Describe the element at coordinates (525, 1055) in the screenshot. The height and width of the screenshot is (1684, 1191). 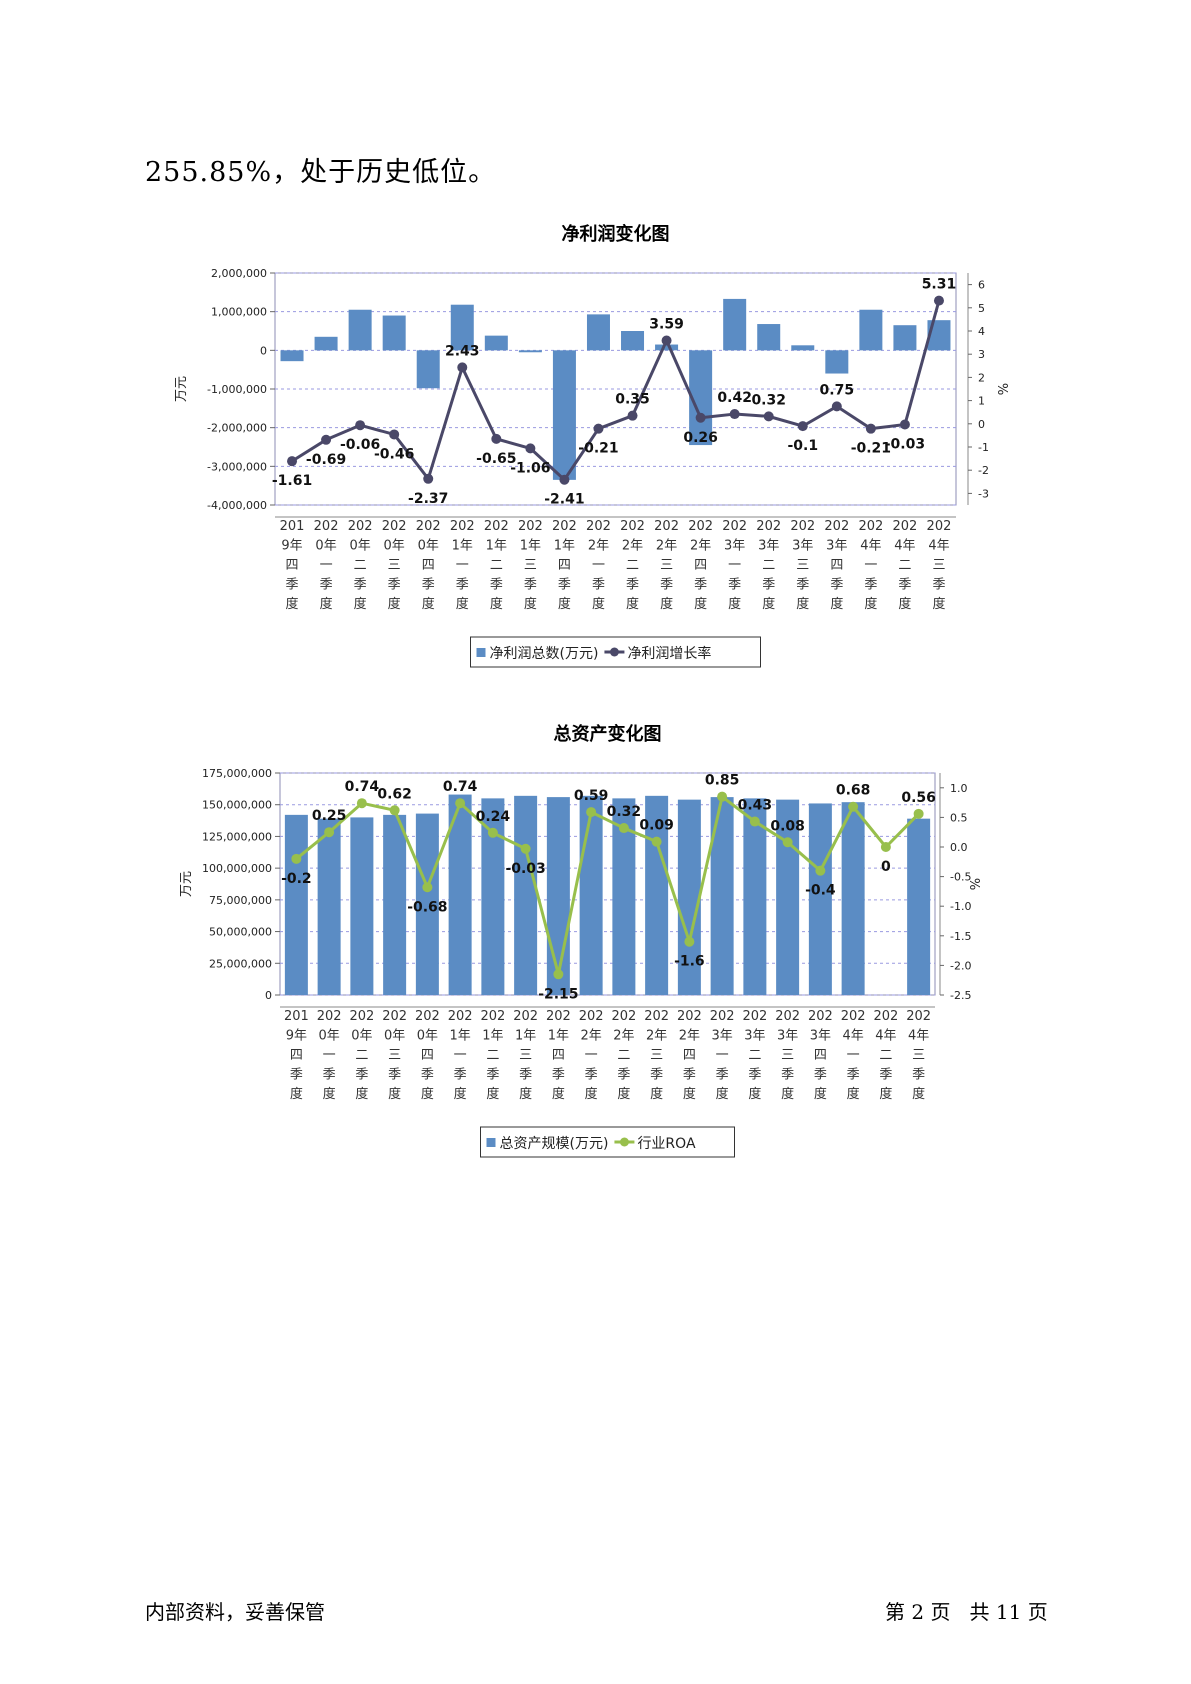
I see `total-assets-xtick-label: 三` at that location.